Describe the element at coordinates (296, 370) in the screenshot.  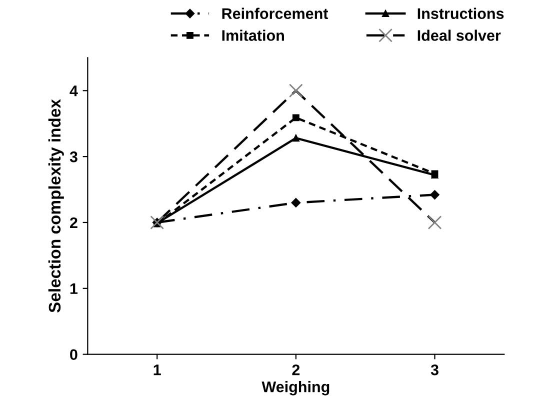
I see `x-tick-label: 2` at that location.